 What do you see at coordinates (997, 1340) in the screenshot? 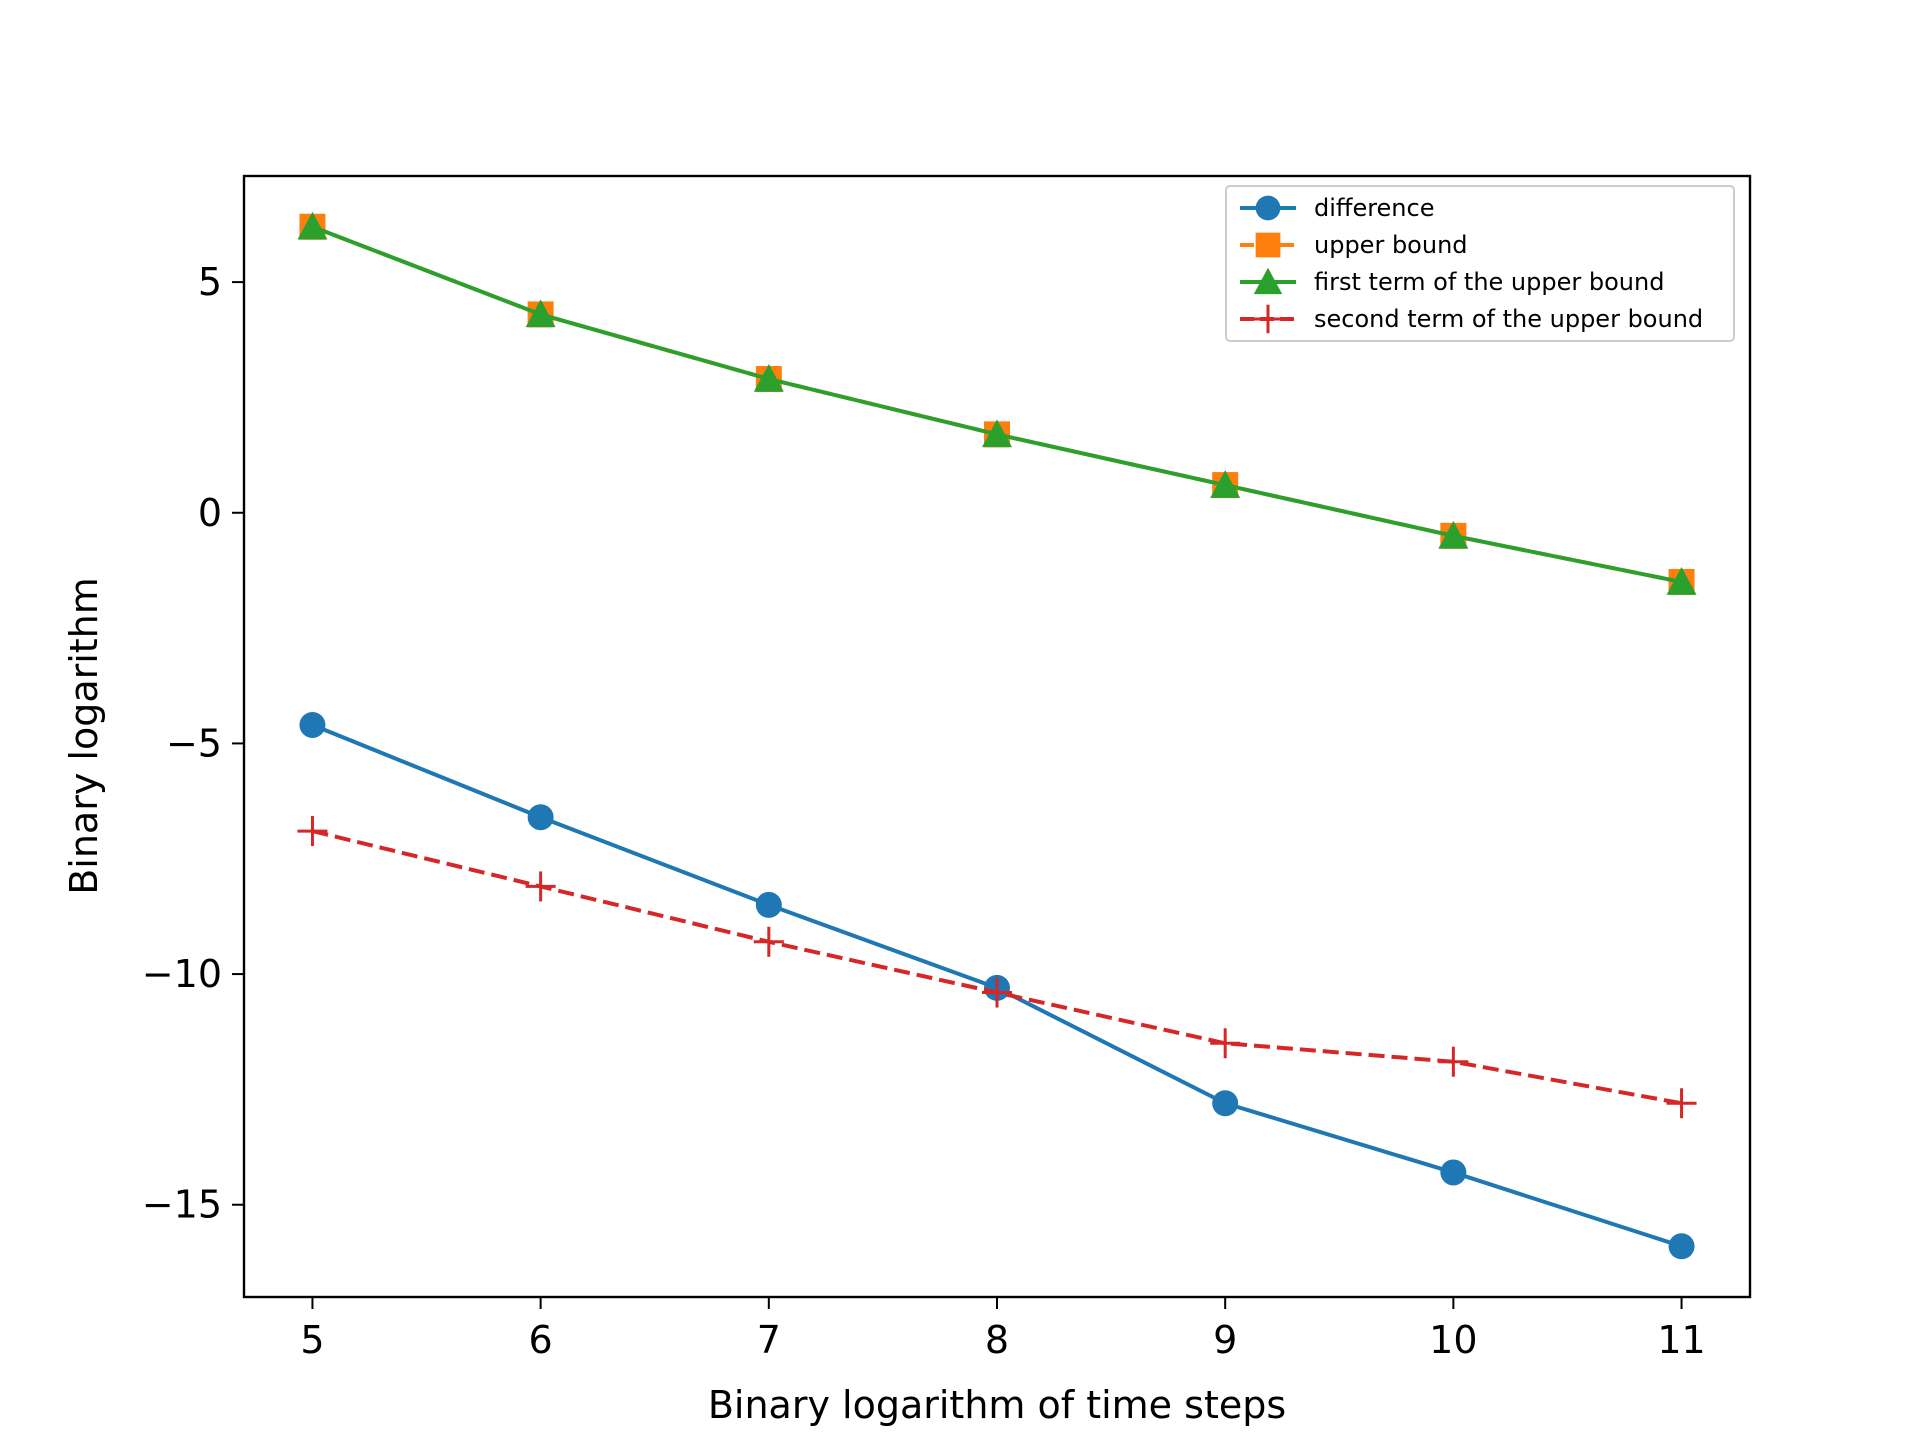
I see `x-tick-label: 8` at bounding box center [997, 1340].